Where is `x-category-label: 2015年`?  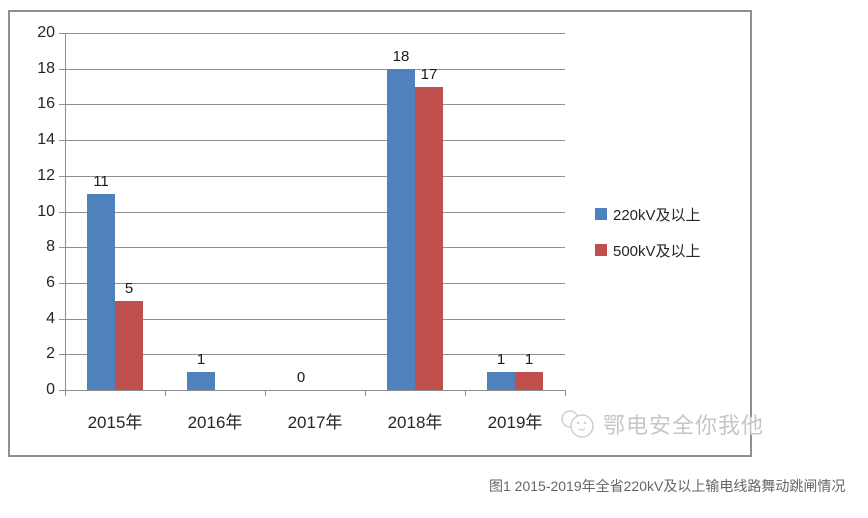 x-category-label: 2015年 is located at coordinates (115, 422).